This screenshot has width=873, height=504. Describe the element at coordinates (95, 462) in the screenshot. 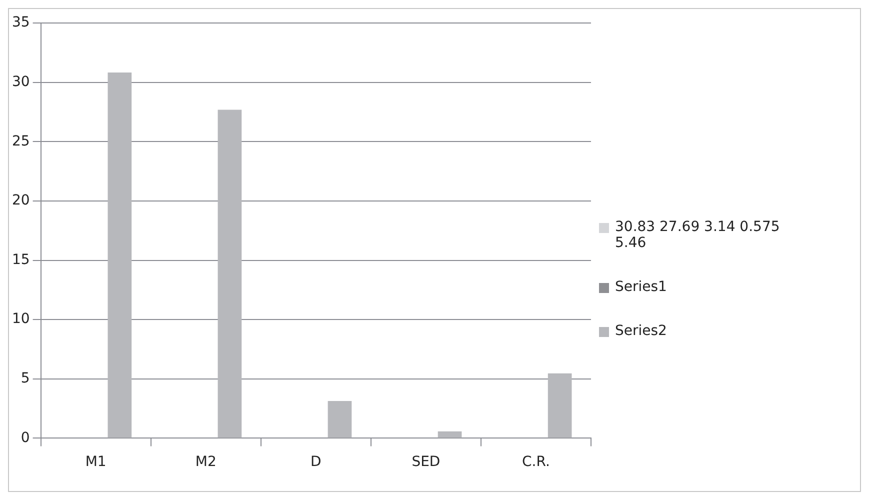

I see `x-tick-label: M1` at that location.